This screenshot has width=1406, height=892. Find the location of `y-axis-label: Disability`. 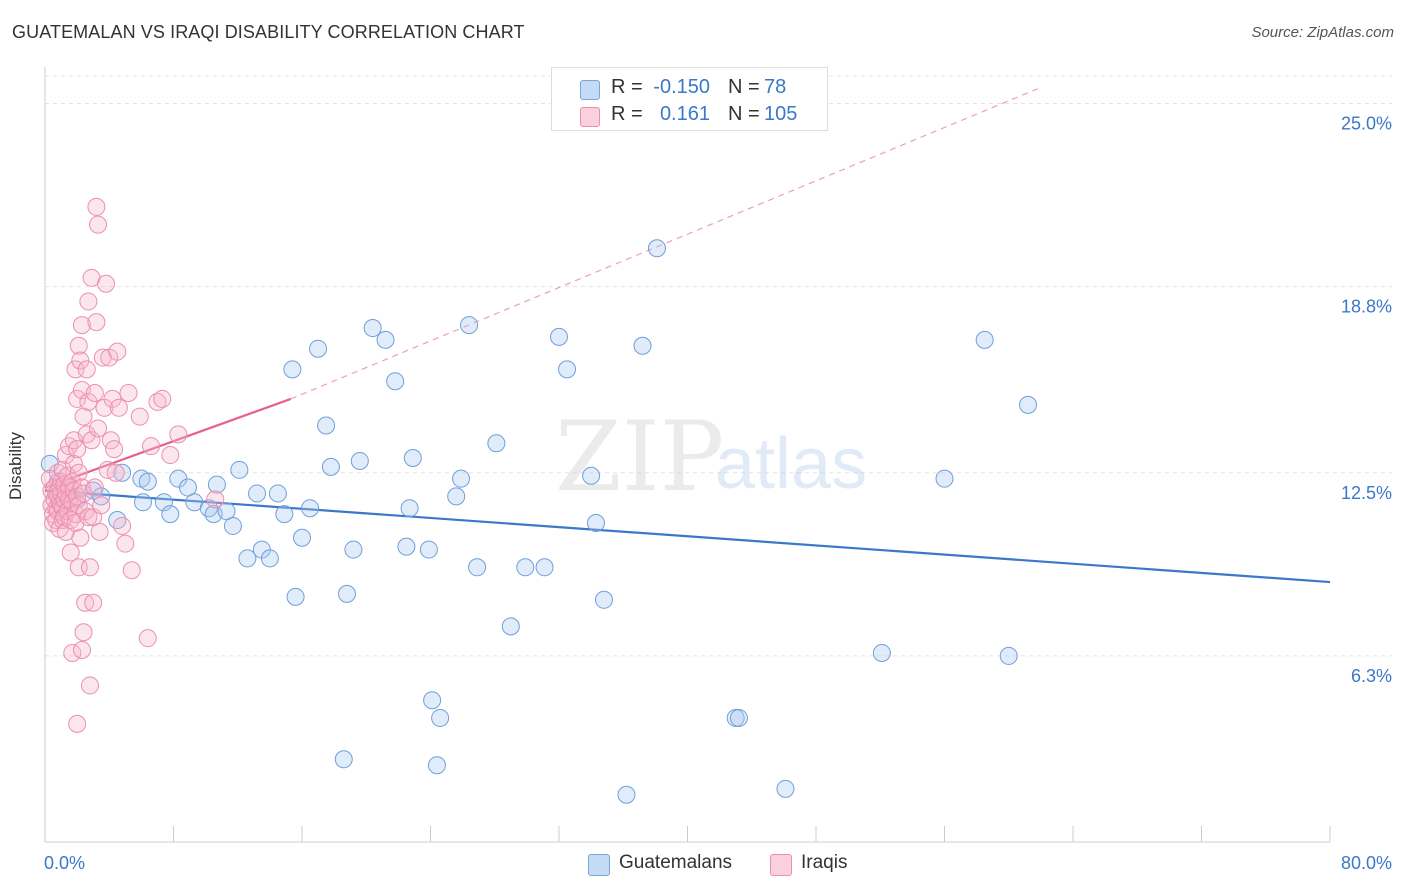

y-axis-label: Disability is located at coordinates (15, 465).